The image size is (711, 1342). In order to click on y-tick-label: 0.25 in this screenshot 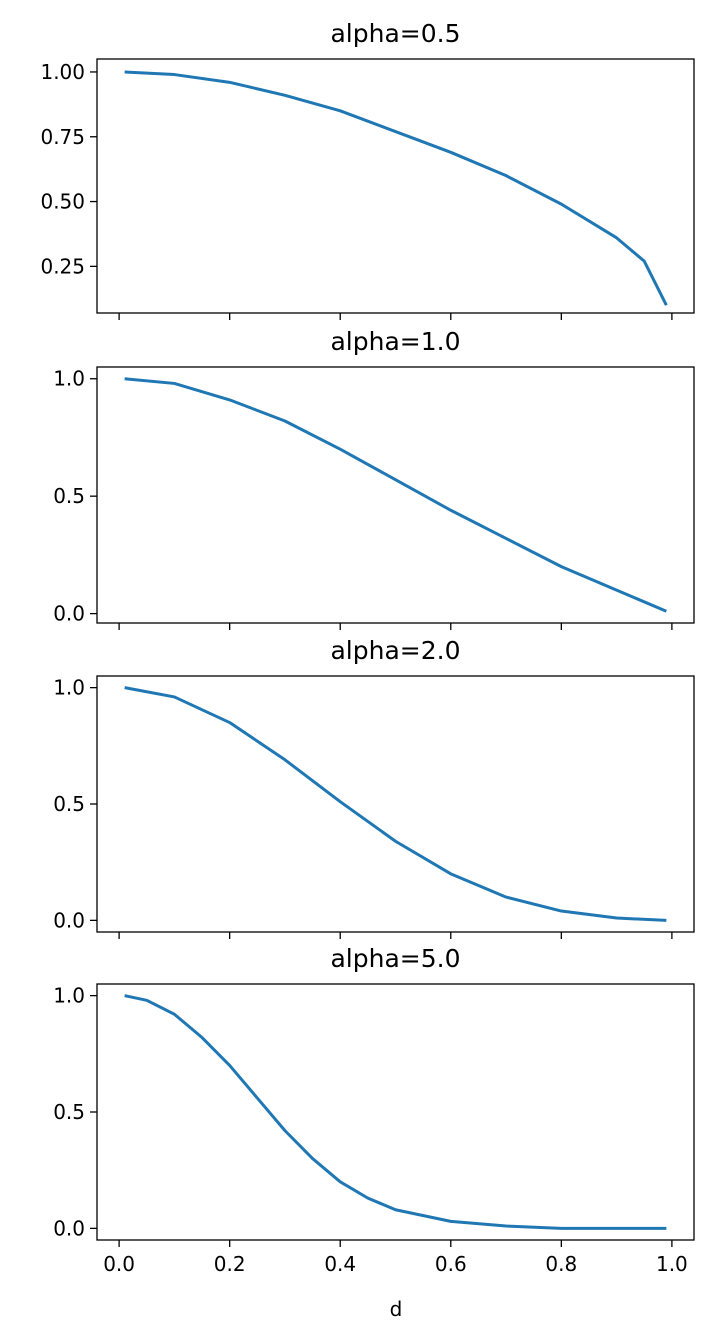, I will do `click(62, 266)`.